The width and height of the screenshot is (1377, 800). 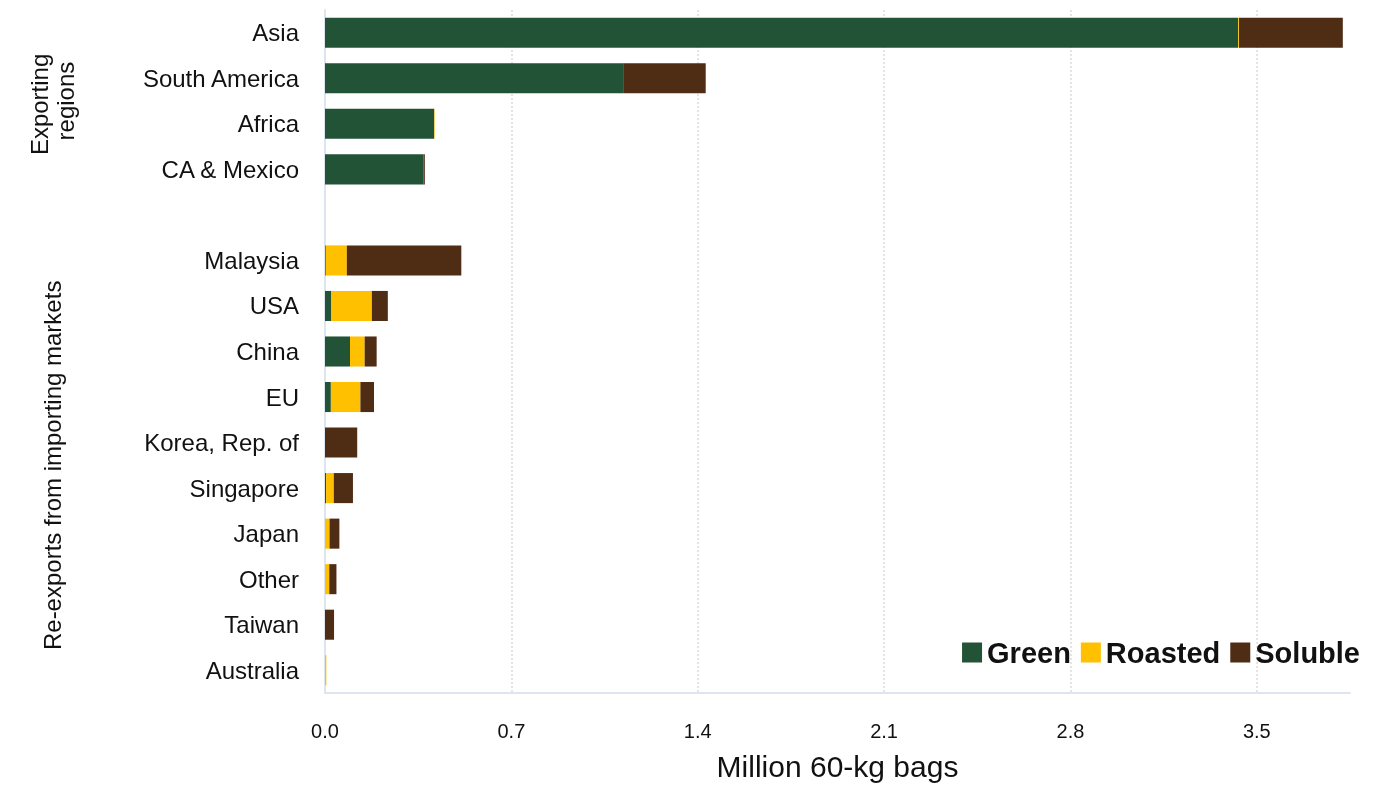 I want to click on x-axis-title: Million 60-kg bags, so click(x=837, y=766).